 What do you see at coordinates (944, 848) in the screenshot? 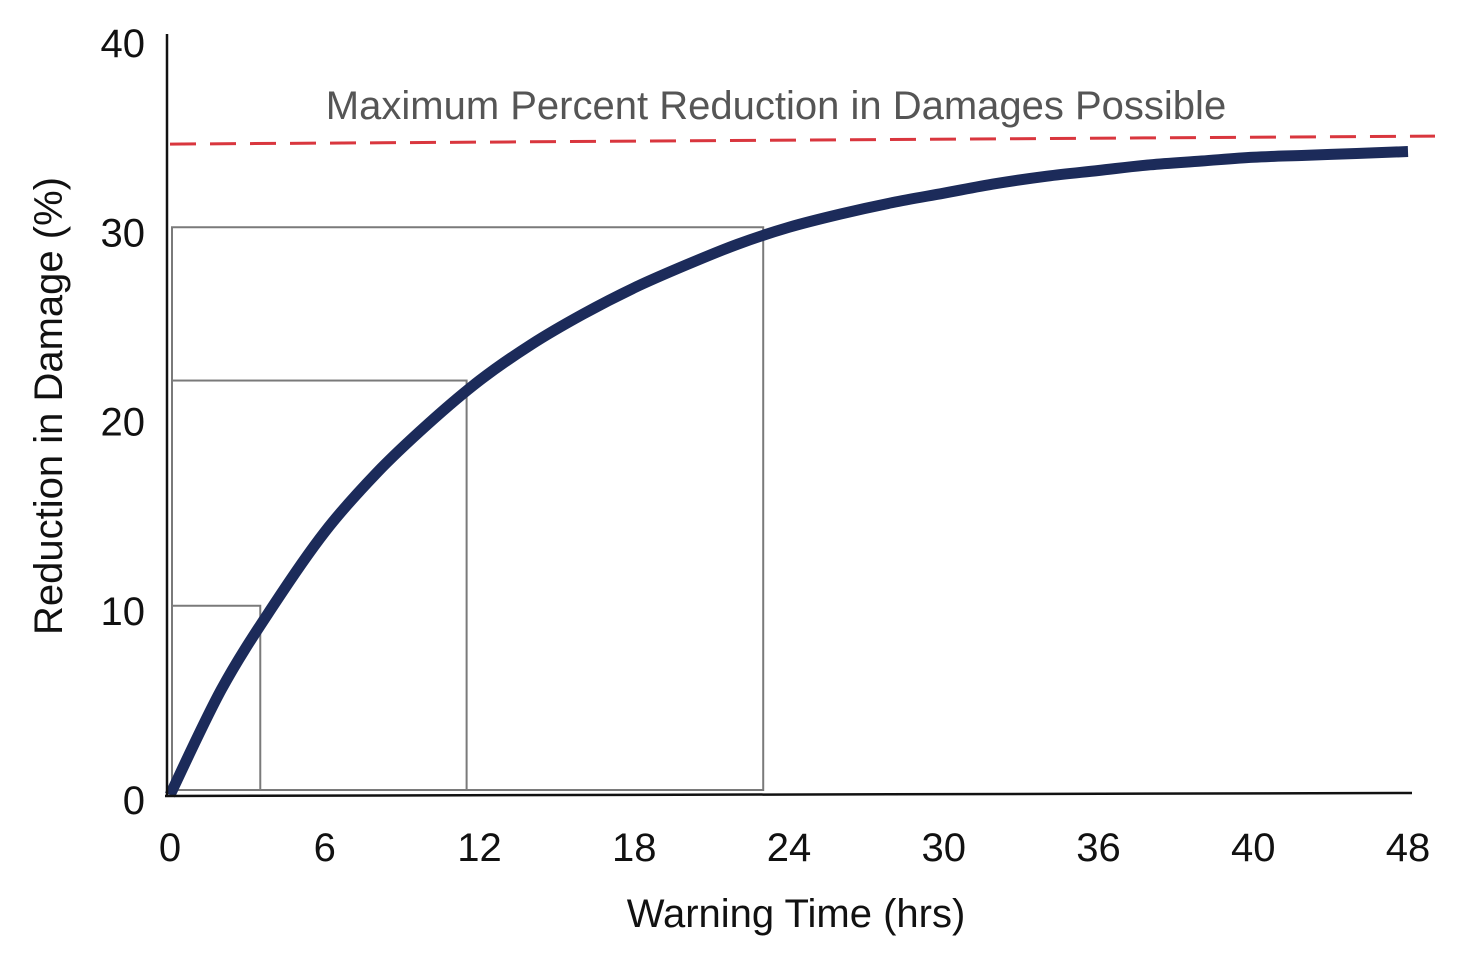
I see `x-tick-label: 30` at bounding box center [944, 848].